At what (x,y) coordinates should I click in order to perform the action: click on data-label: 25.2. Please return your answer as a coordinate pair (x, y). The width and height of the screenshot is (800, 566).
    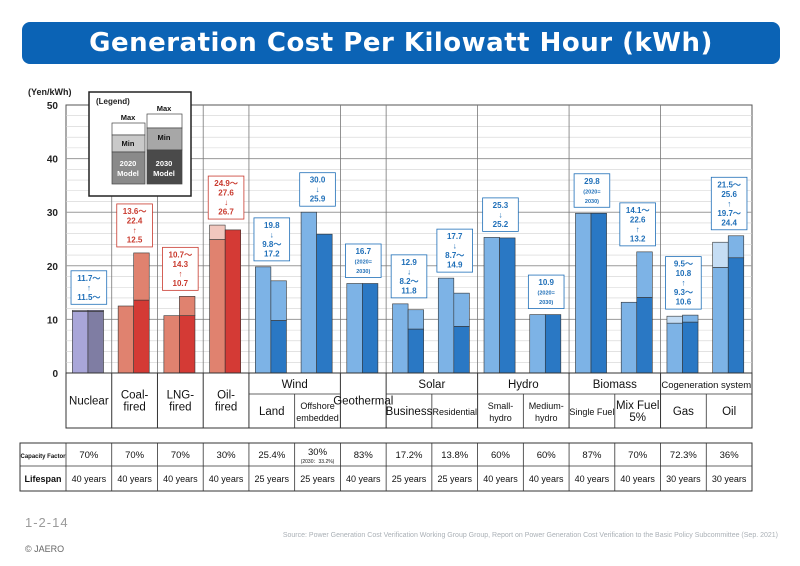
    Looking at the image, I should click on (501, 224).